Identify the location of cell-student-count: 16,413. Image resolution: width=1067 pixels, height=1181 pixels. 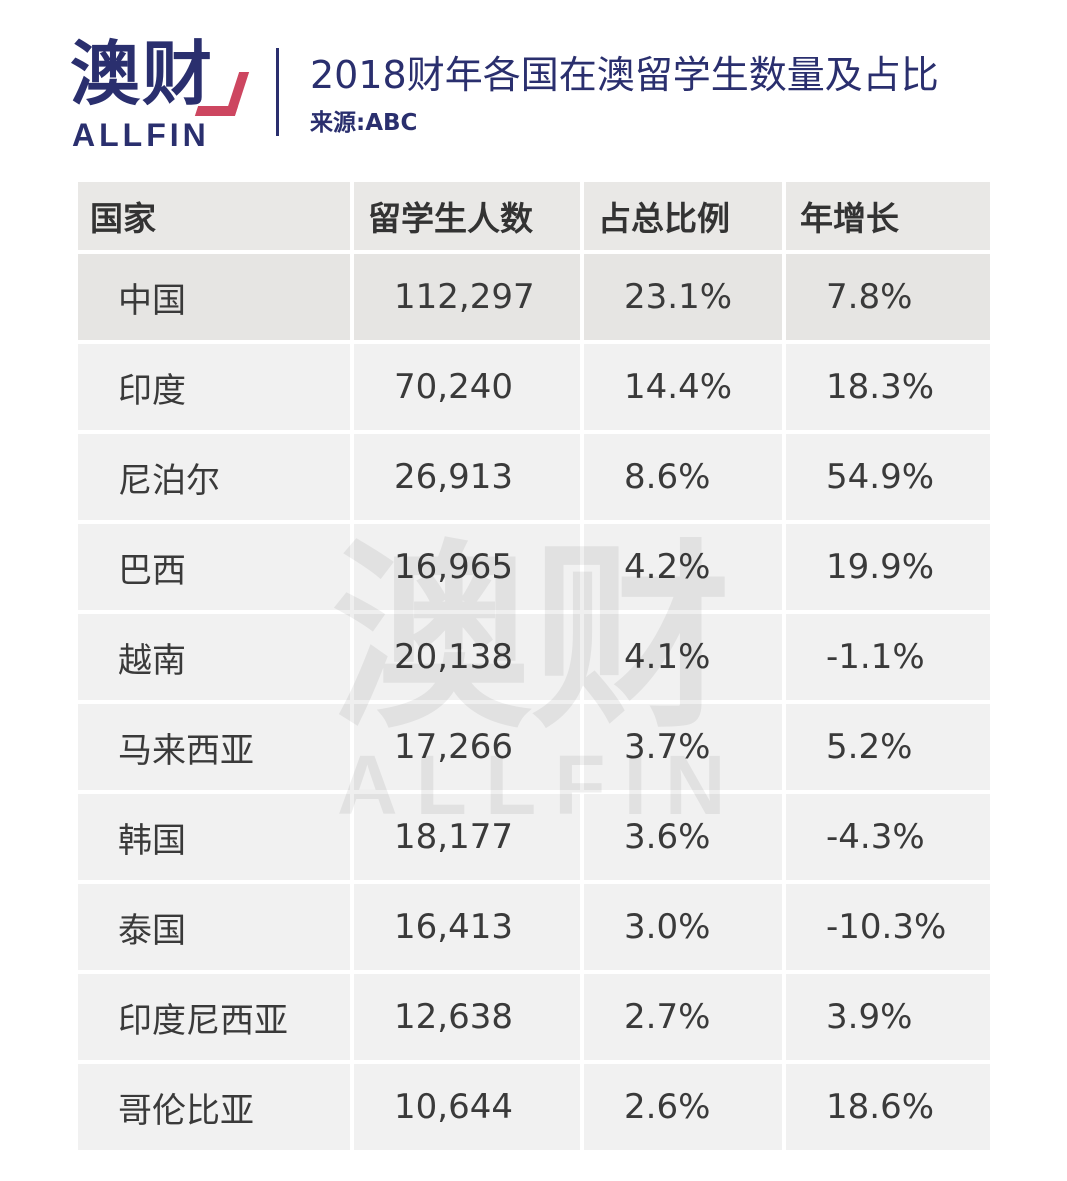
(467, 927).